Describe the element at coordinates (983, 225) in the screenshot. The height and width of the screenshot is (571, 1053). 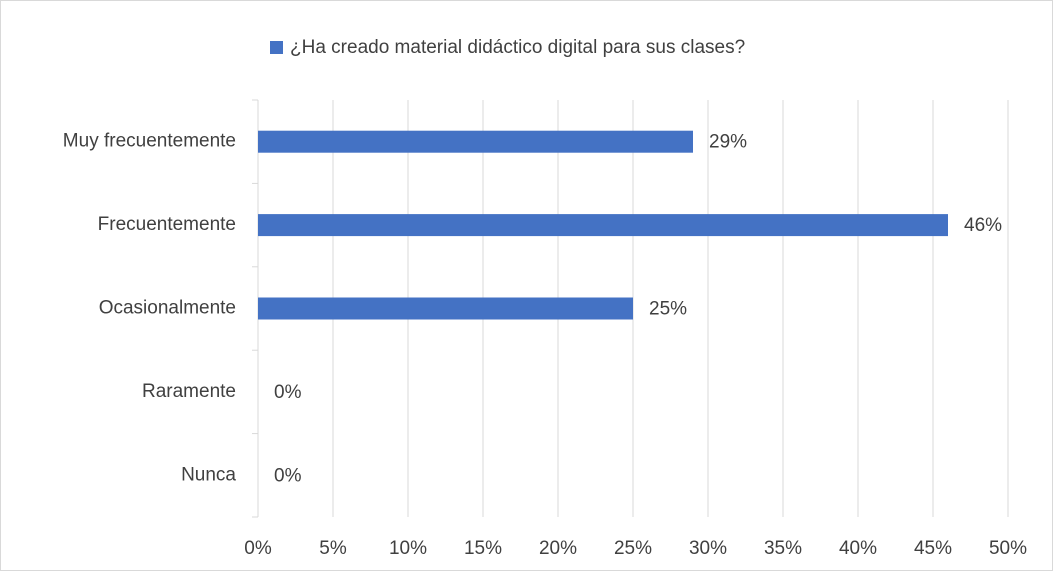
I see `data-label: 46%` at that location.